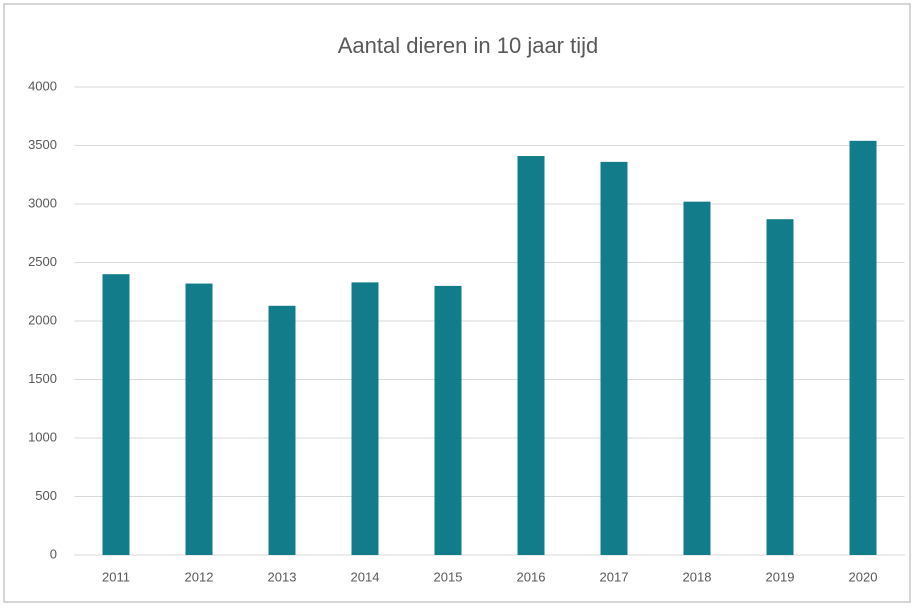 This screenshot has width=917, height=608. I want to click on x-tick-label: 2013, so click(282, 576).